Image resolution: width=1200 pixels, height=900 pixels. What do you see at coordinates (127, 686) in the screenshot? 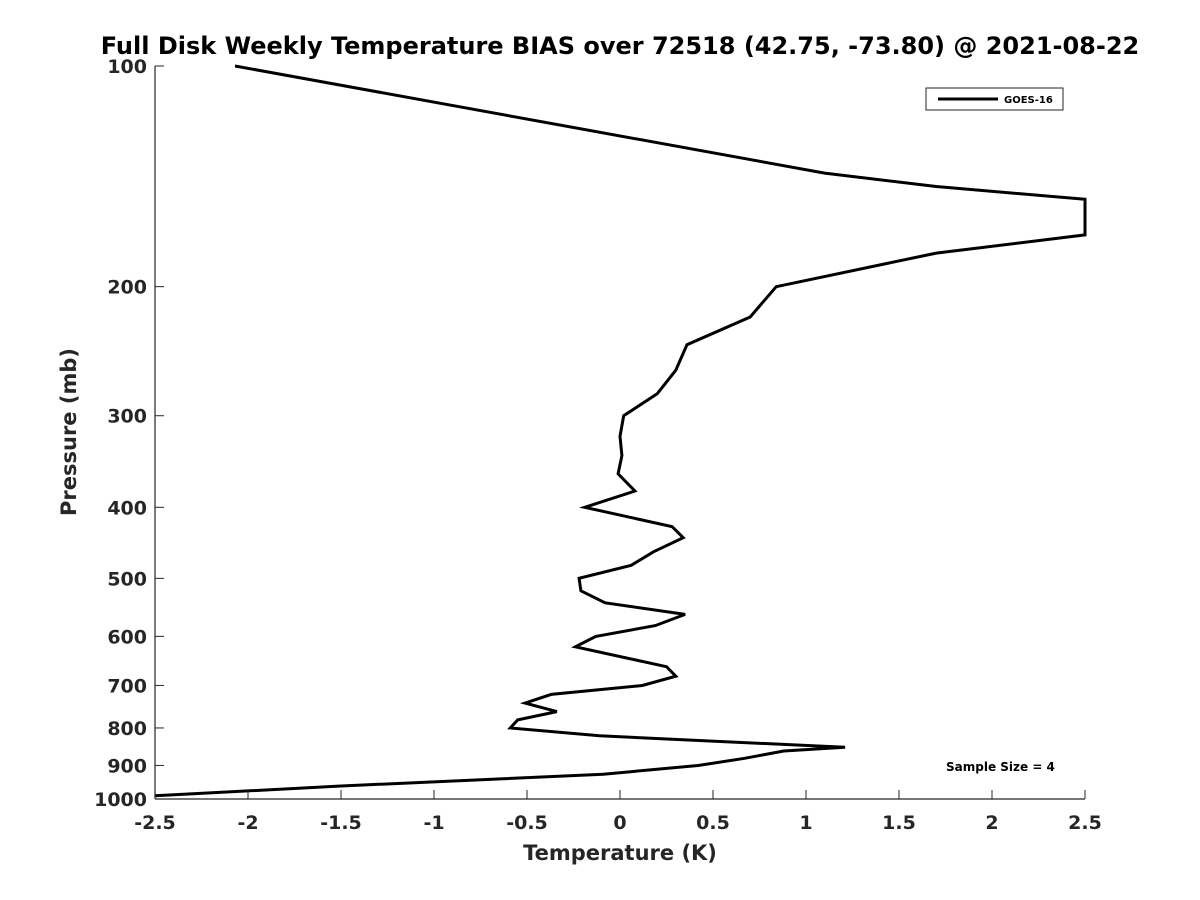
I see `y-tick-label: 700` at bounding box center [127, 686].